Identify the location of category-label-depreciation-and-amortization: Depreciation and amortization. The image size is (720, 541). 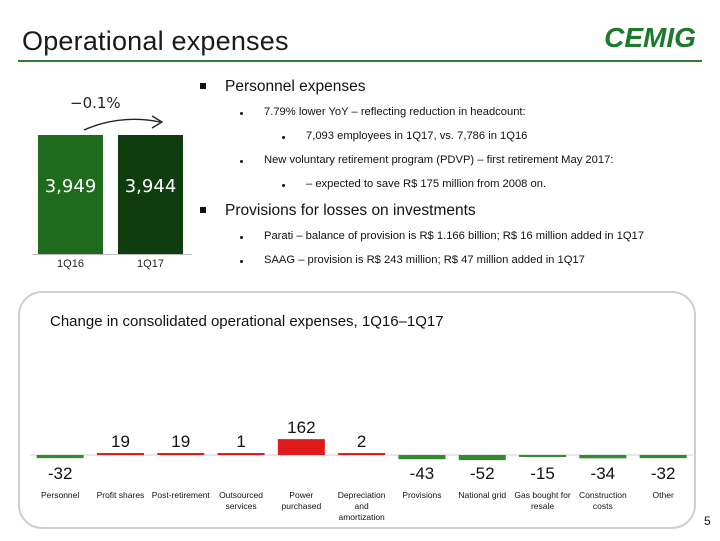
(362, 506).